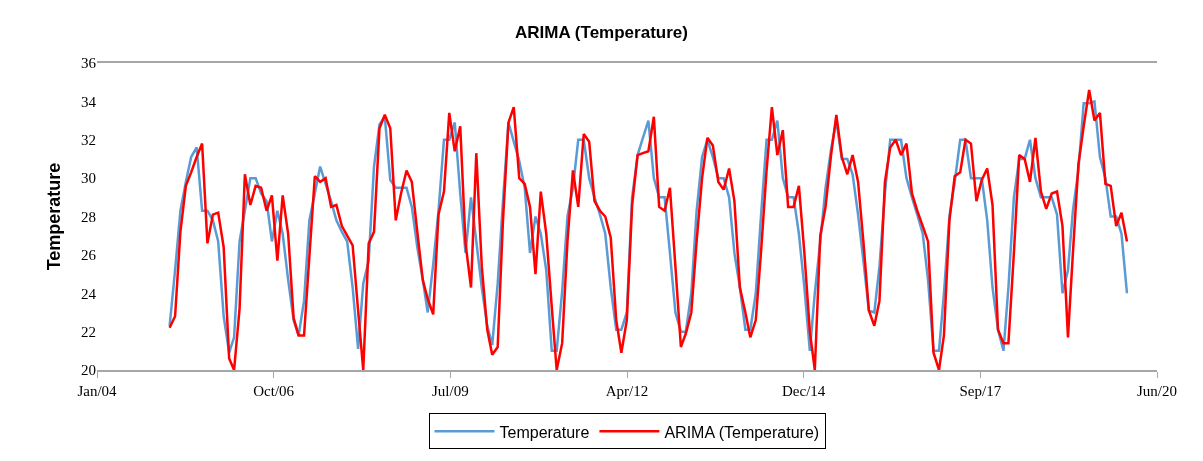 The image size is (1203, 461). I want to click on y-tick-label: 32, so click(88, 140).